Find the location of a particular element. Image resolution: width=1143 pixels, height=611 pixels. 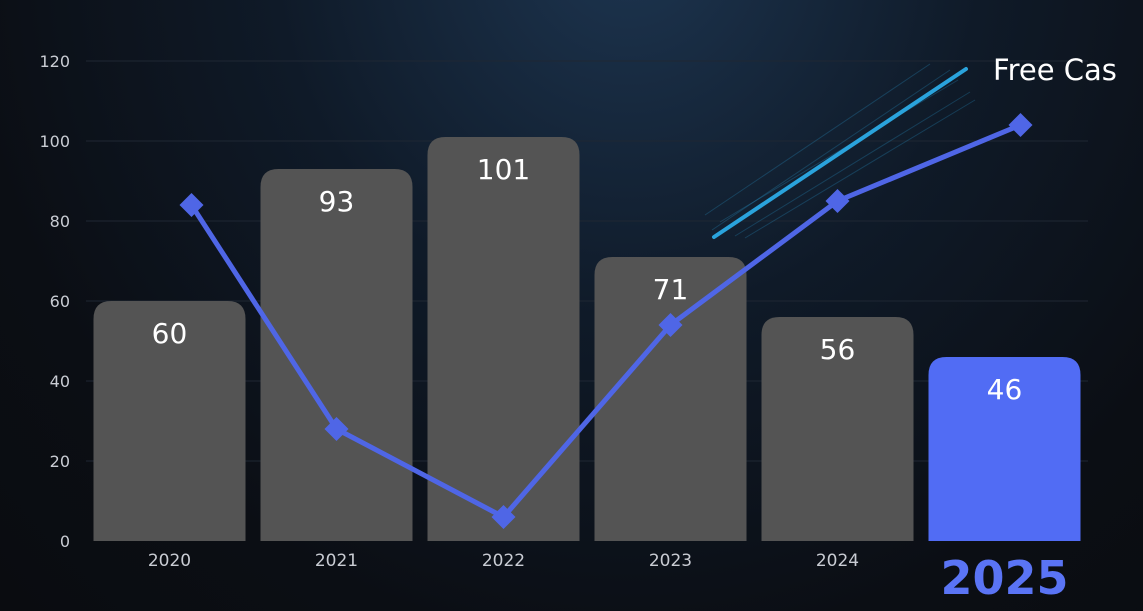

bar-value-label-2023: 71 is located at coordinates (671, 289).